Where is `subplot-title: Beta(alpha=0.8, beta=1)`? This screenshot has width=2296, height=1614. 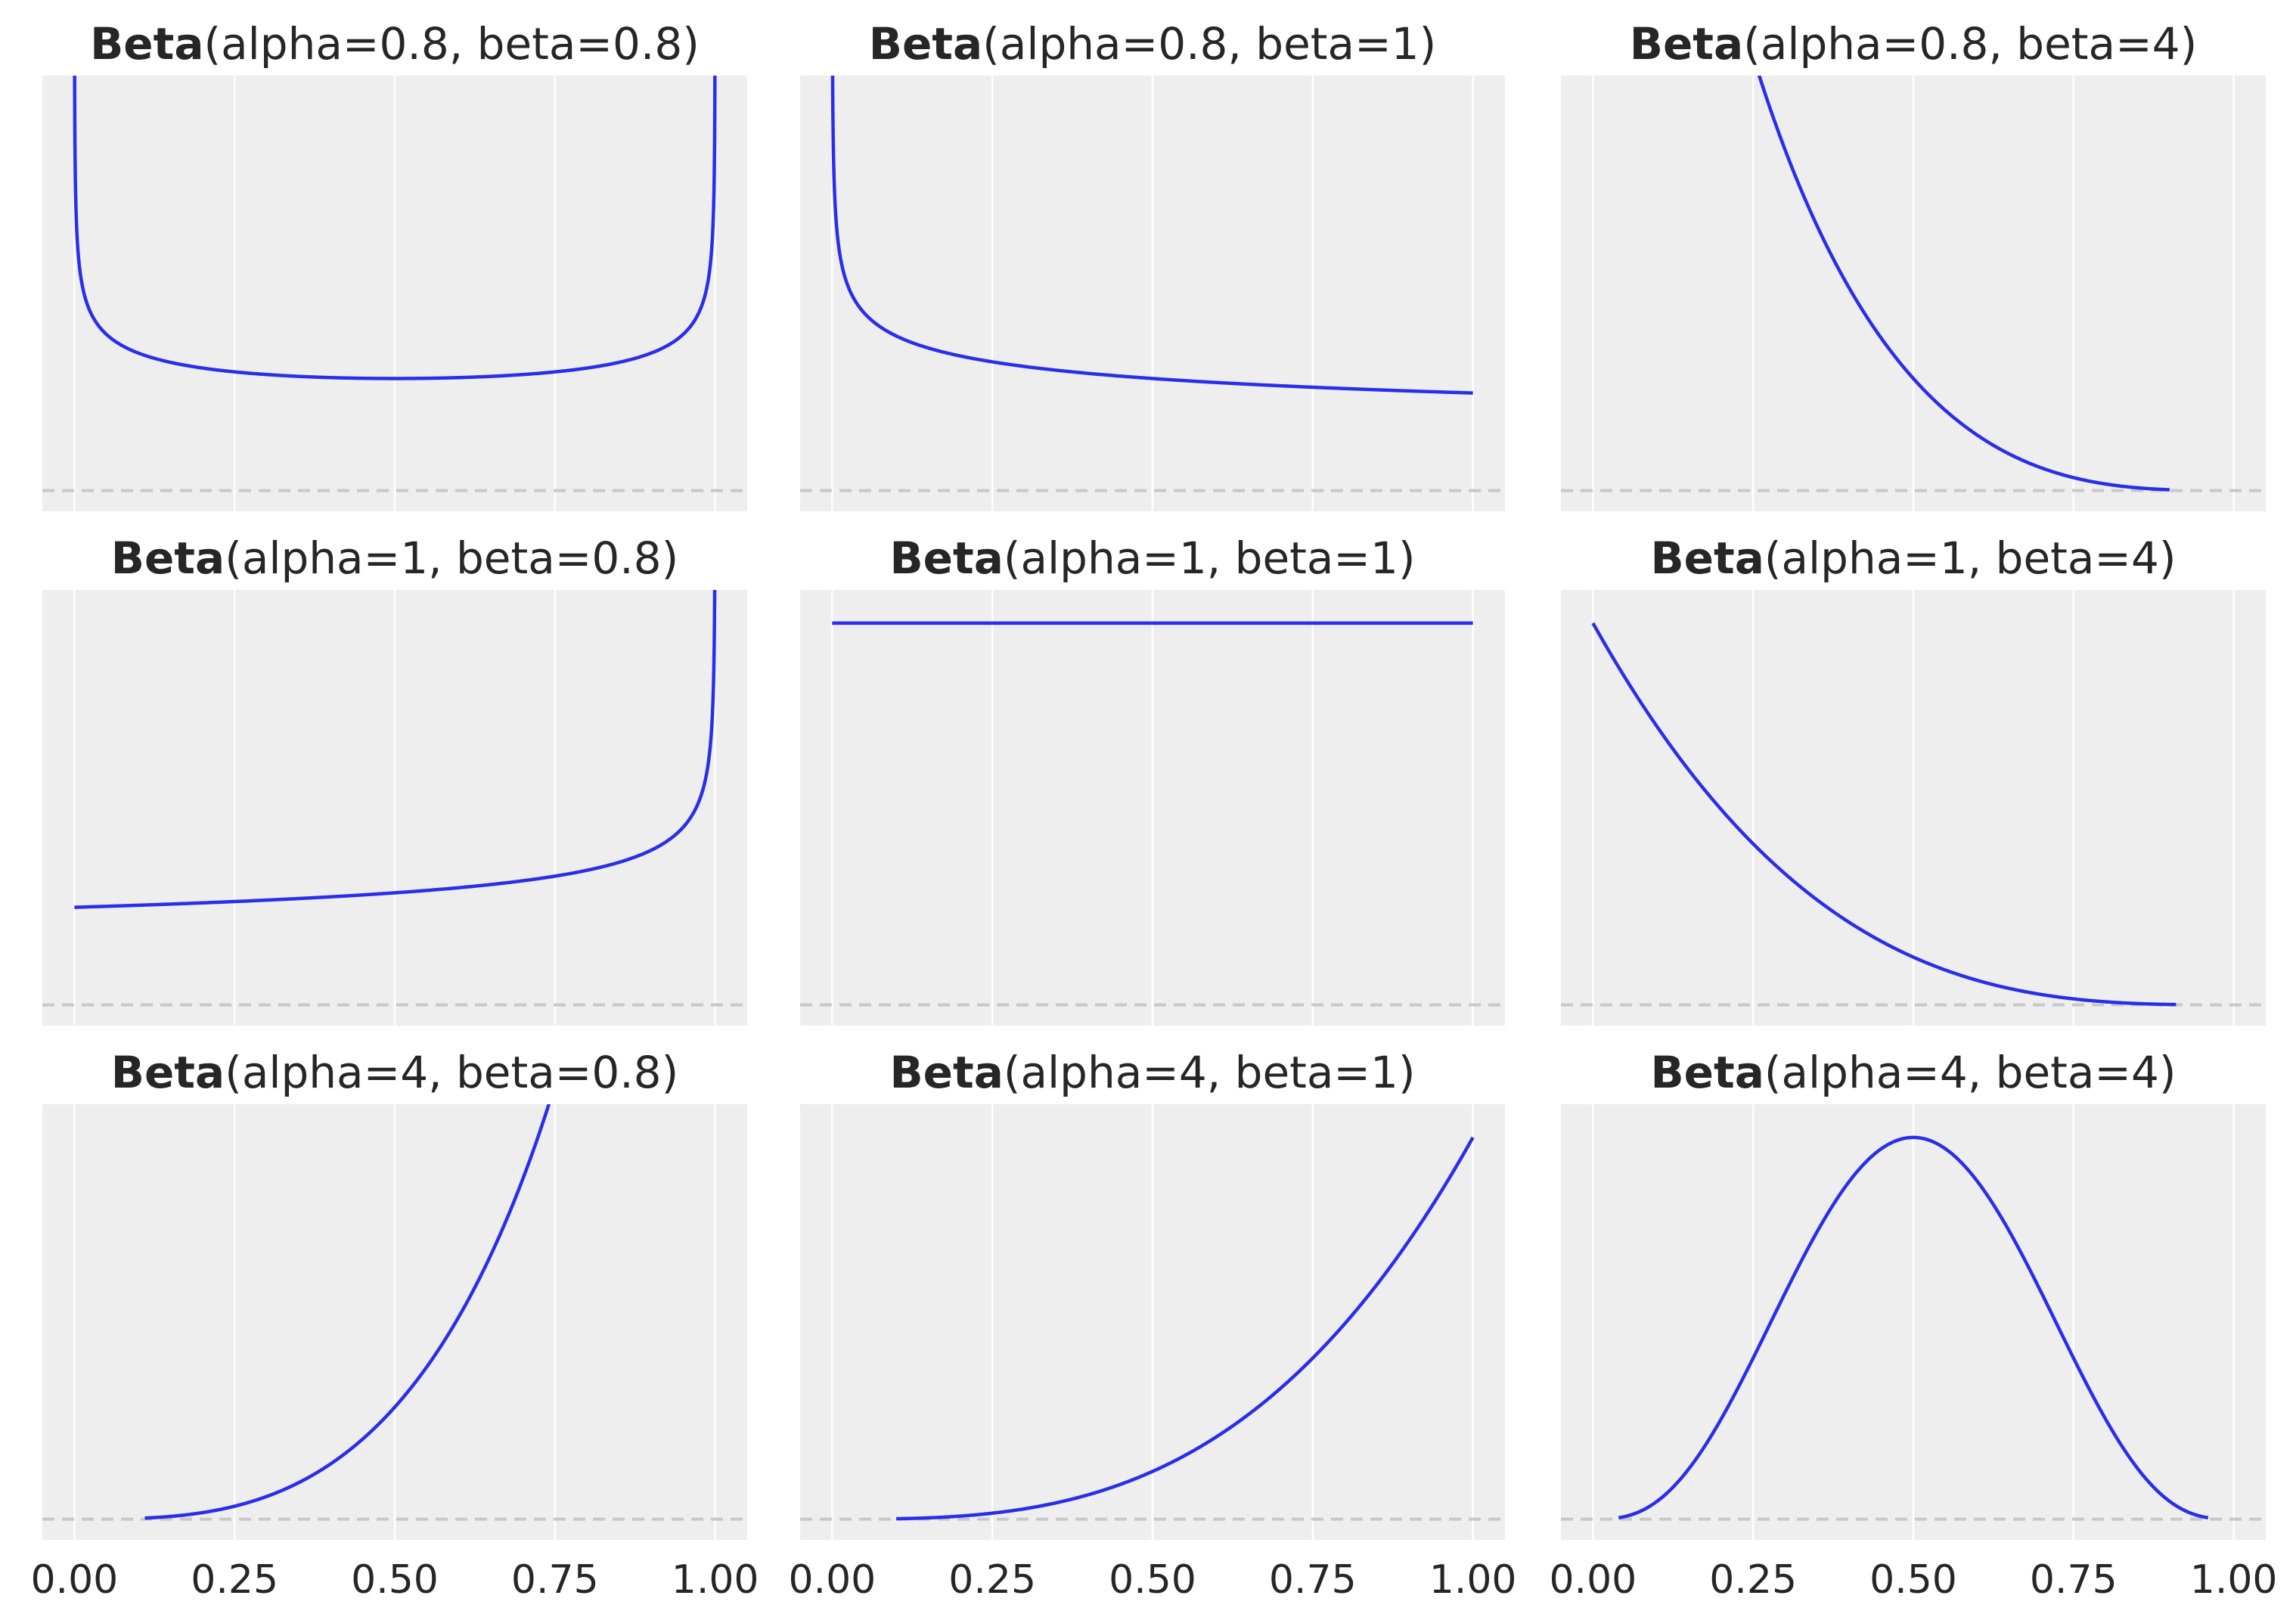 subplot-title: Beta(alpha=0.8, beta=1) is located at coordinates (1152, 44).